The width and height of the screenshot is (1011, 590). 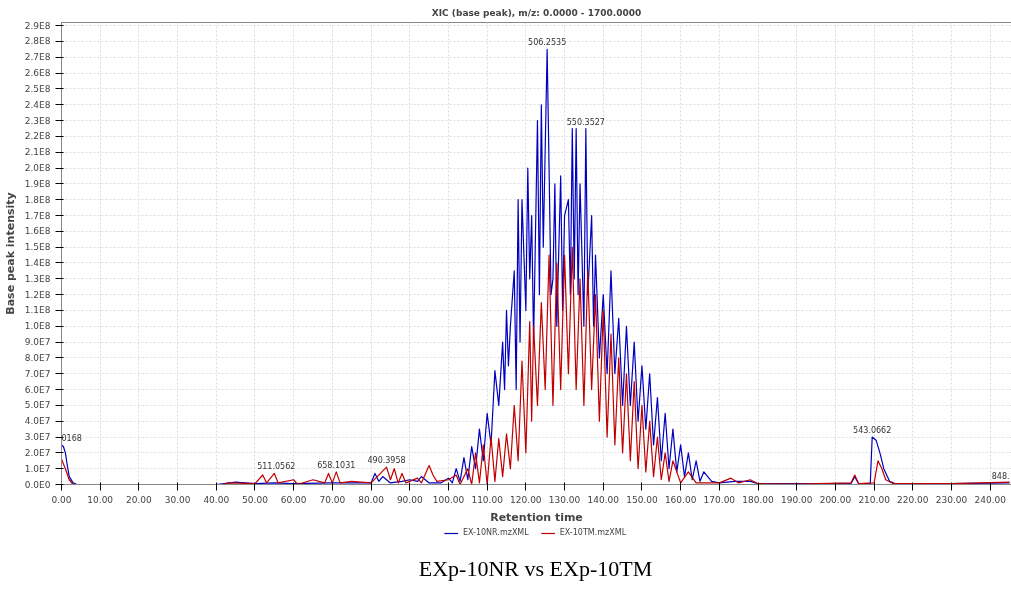 What do you see at coordinates (913, 499) in the screenshot?
I see `x-tick-label: 220.00` at bounding box center [913, 499].